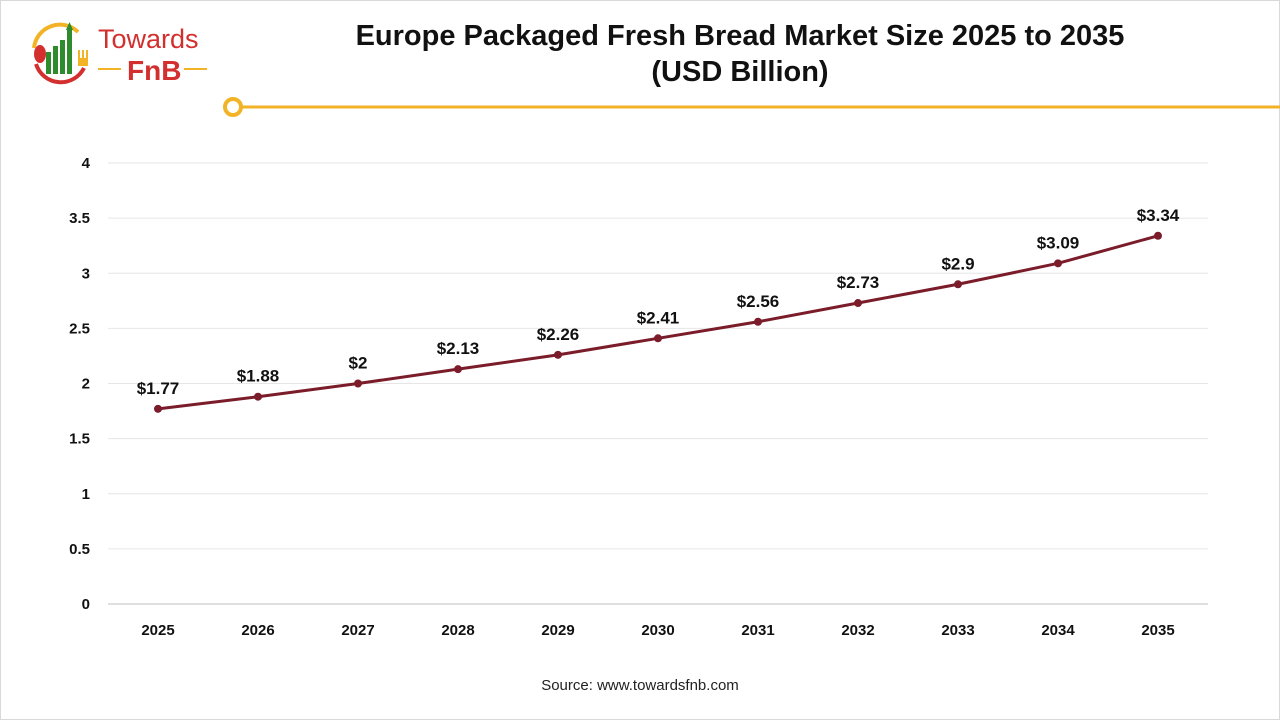 The height and width of the screenshot is (720, 1280). Describe the element at coordinates (457, 630) in the screenshot. I see `x-tick-label: 2028` at that location.